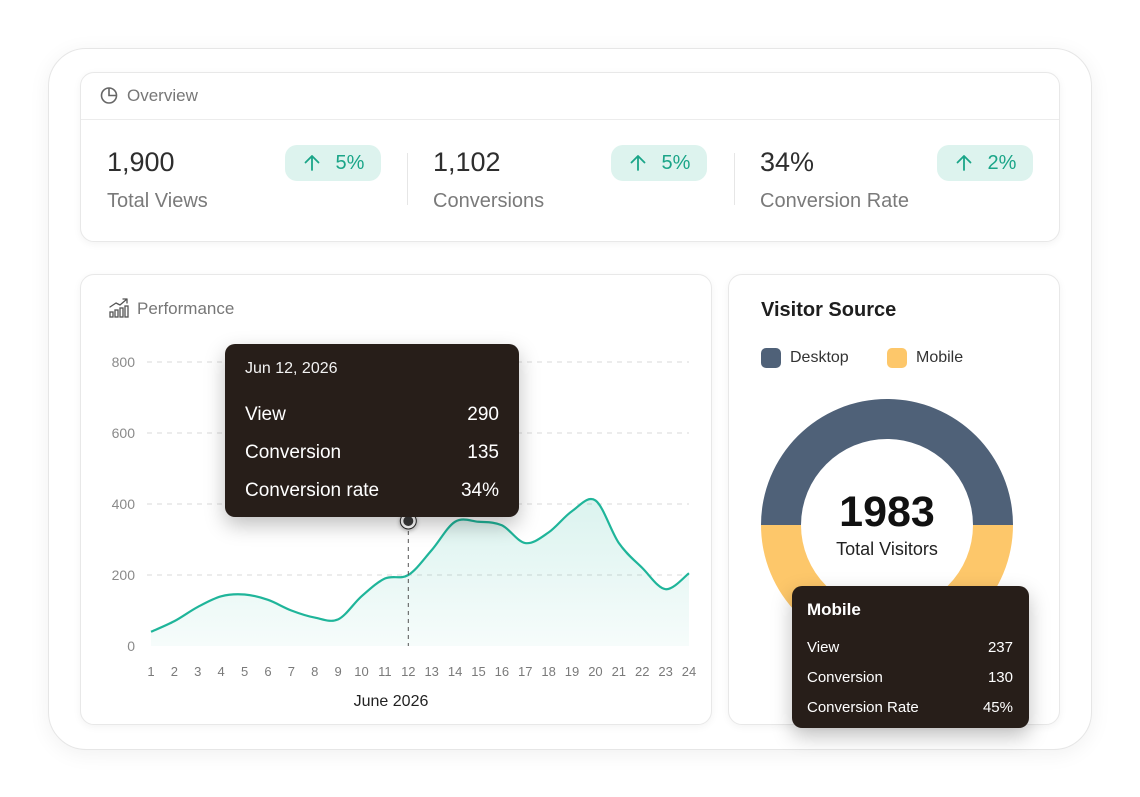 The height and width of the screenshot is (797, 1140). I want to click on stat-conversions: 1,102 Conversions 5%, so click(570, 180).